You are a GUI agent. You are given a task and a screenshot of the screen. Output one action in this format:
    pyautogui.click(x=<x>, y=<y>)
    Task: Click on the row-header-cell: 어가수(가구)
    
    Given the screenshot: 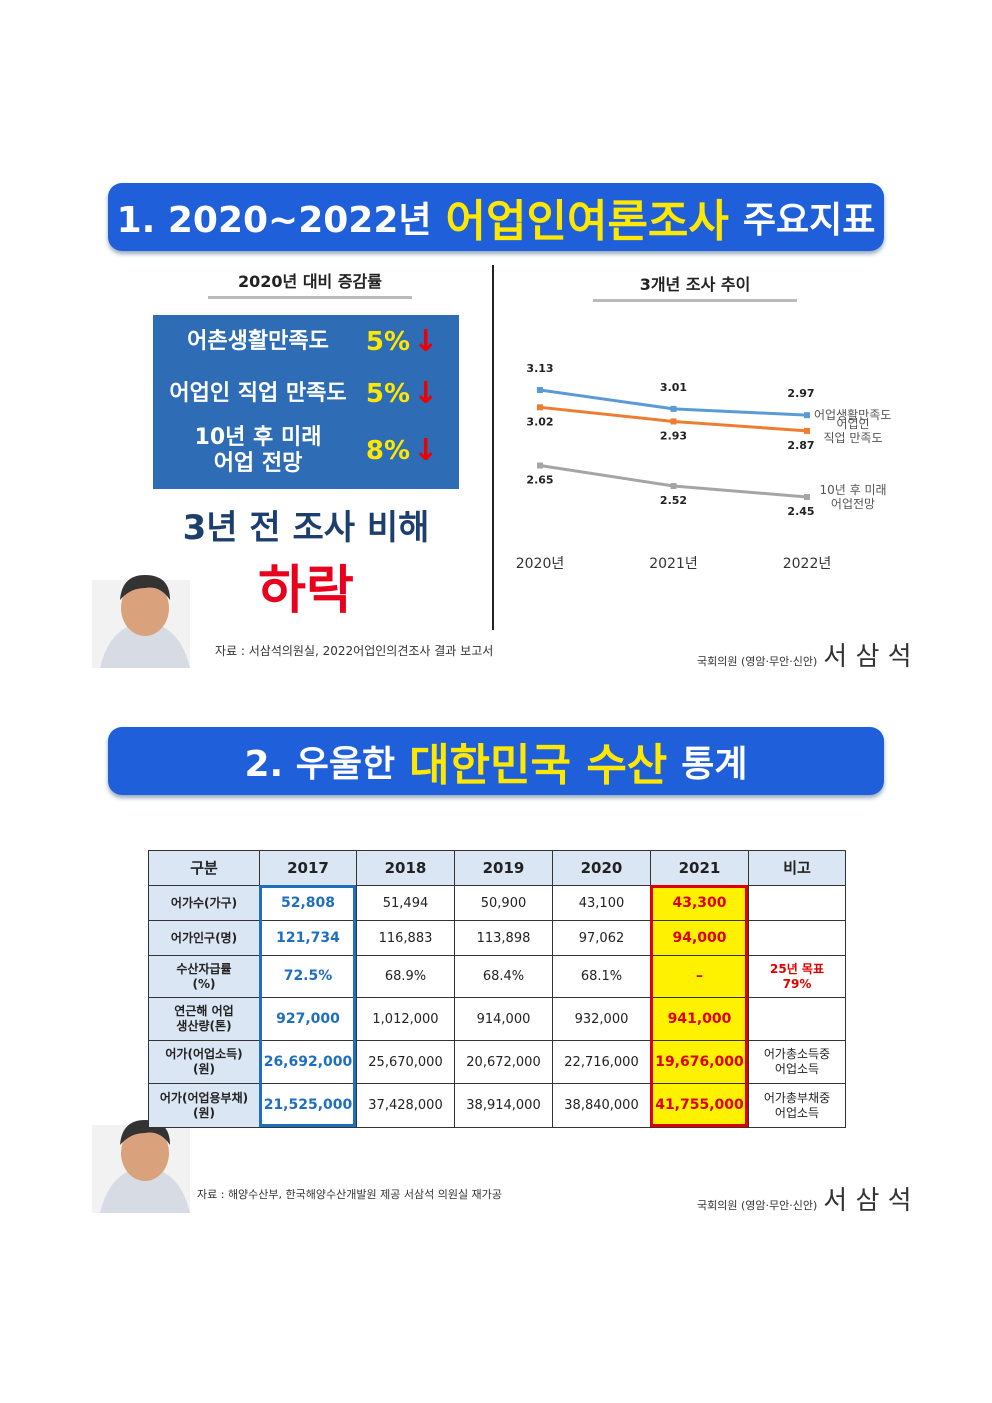 What is the action you would take?
    pyautogui.click(x=204, y=903)
    